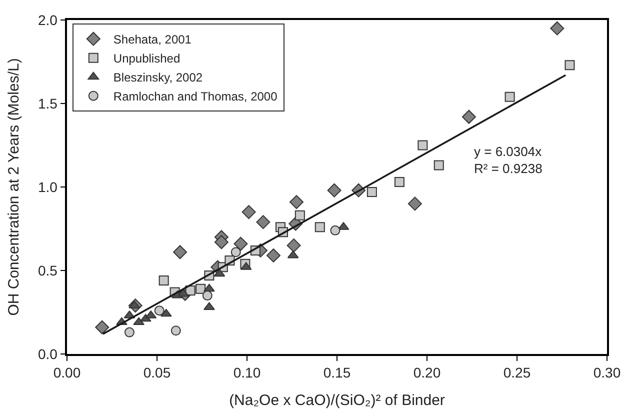  I want to click on x-tick-label: 0.10, so click(247, 372).